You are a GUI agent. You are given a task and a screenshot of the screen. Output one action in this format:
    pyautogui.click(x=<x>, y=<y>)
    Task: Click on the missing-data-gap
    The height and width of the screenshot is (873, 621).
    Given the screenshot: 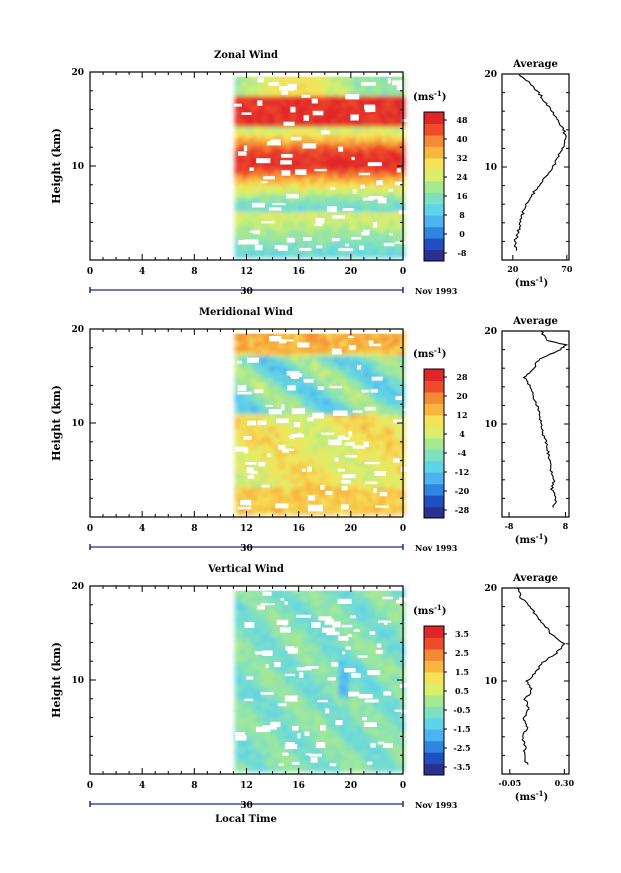 What is the action you would take?
    pyautogui.click(x=275, y=209)
    